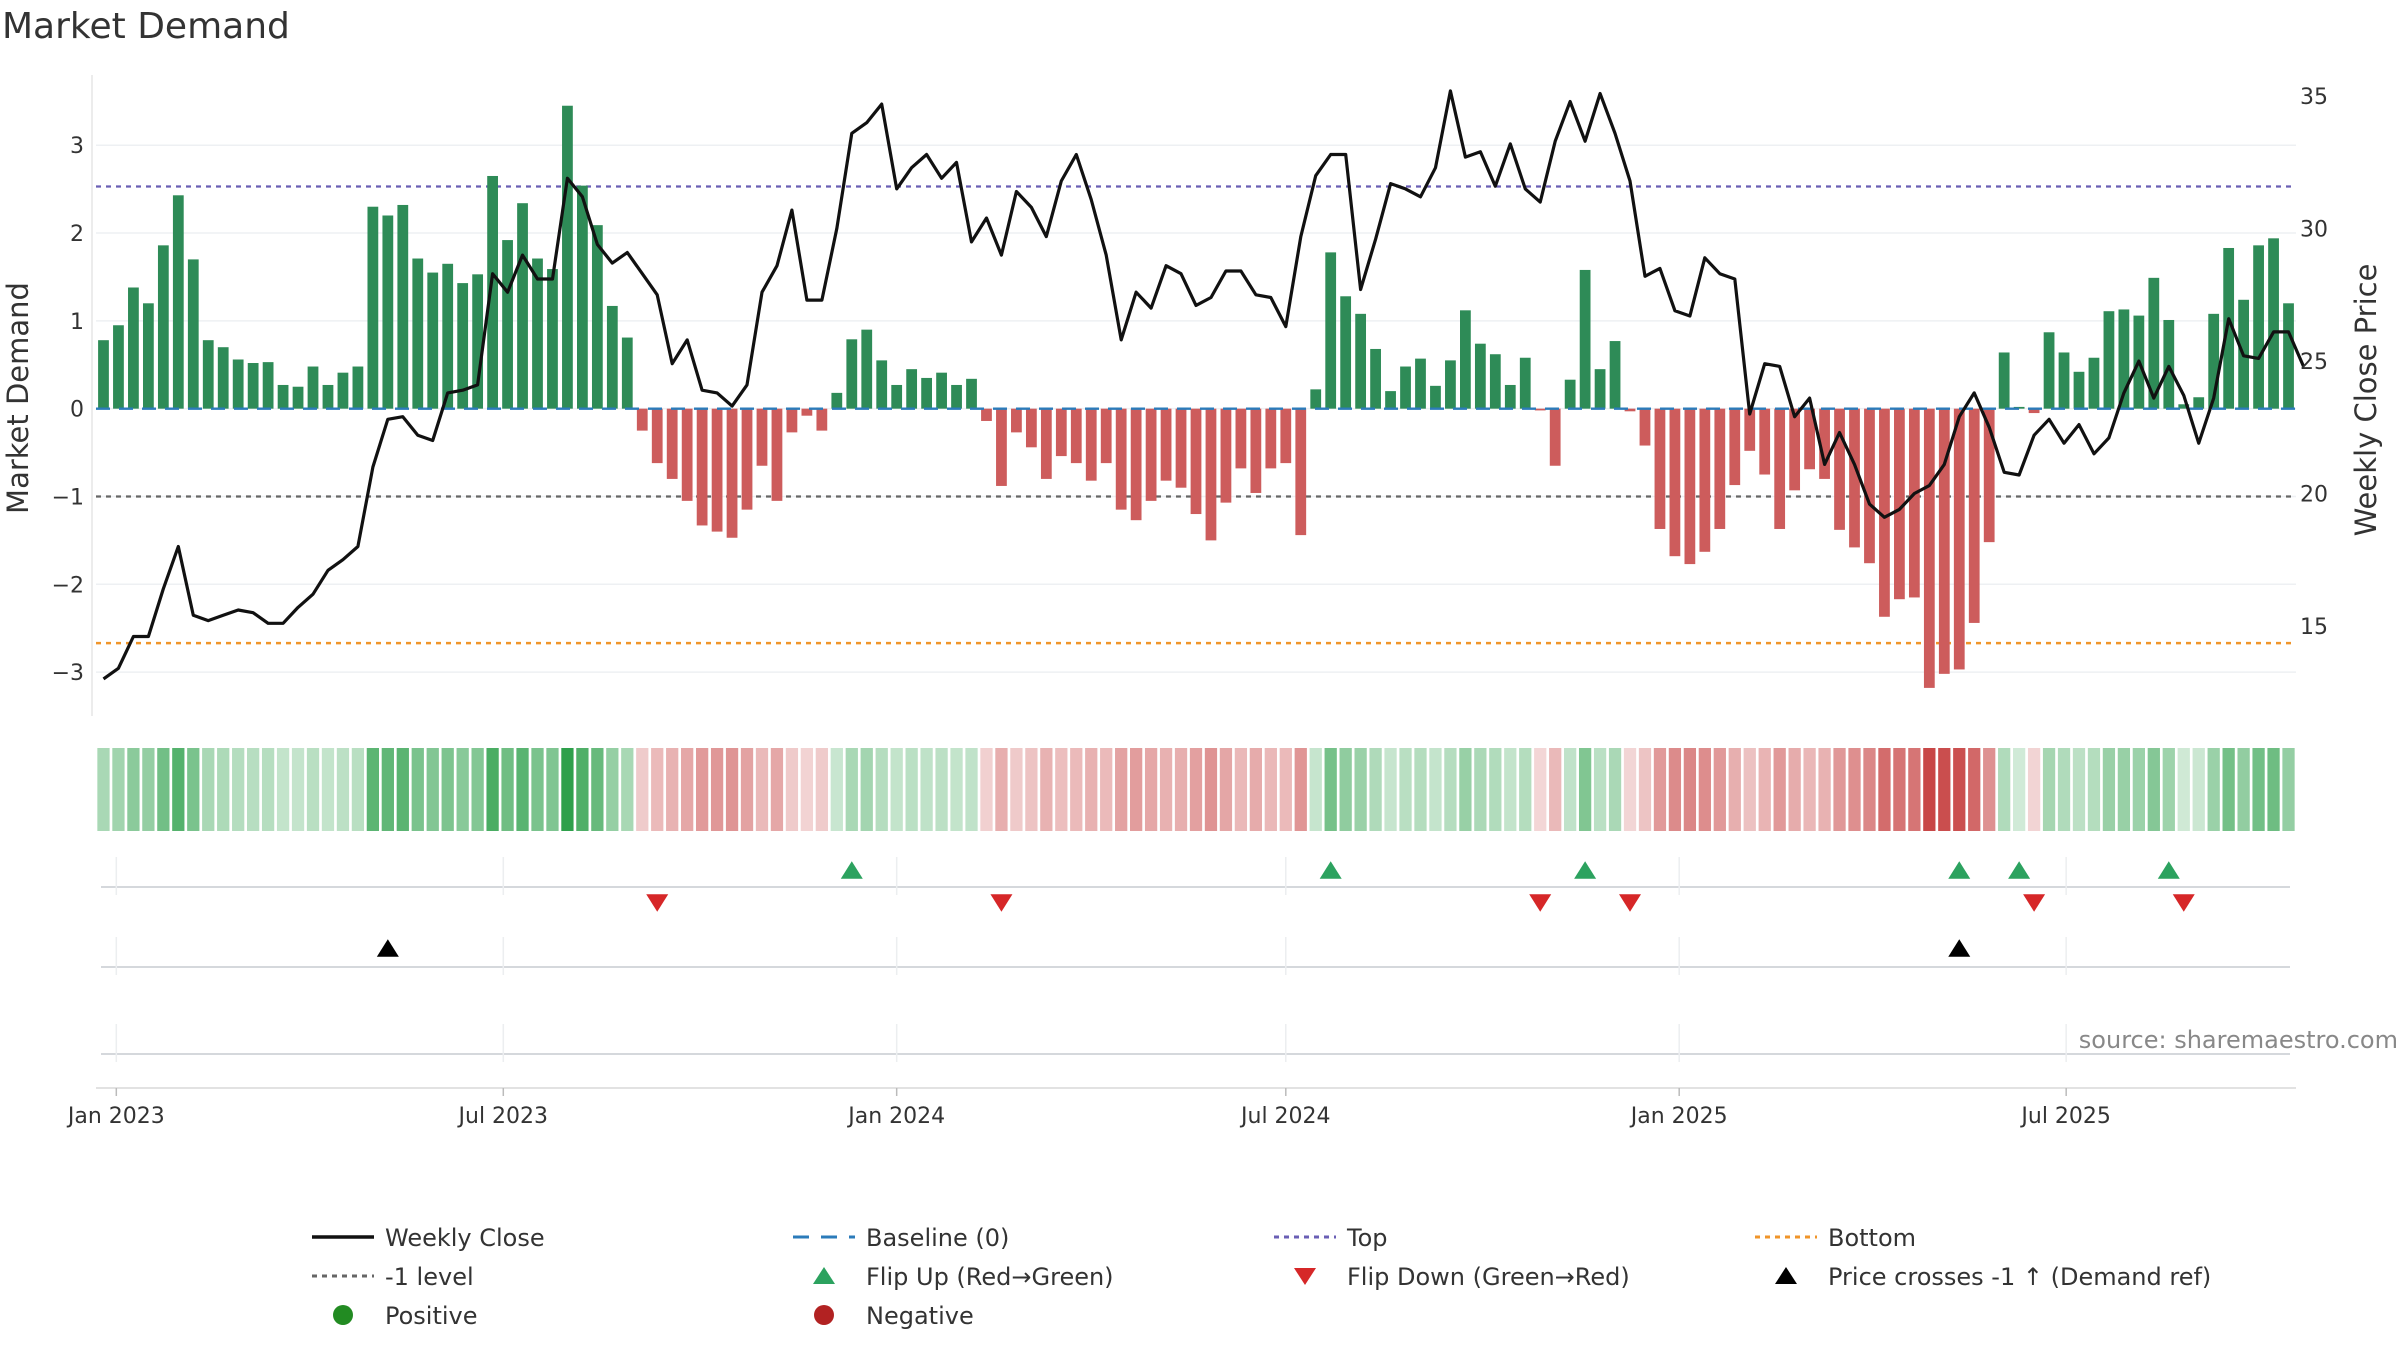 Image resolution: width=2400 pixels, height=1350 pixels. Describe the element at coordinates (2314, 362) in the screenshot. I see `right-axis-ticks: 35 30 25 20 15` at that location.